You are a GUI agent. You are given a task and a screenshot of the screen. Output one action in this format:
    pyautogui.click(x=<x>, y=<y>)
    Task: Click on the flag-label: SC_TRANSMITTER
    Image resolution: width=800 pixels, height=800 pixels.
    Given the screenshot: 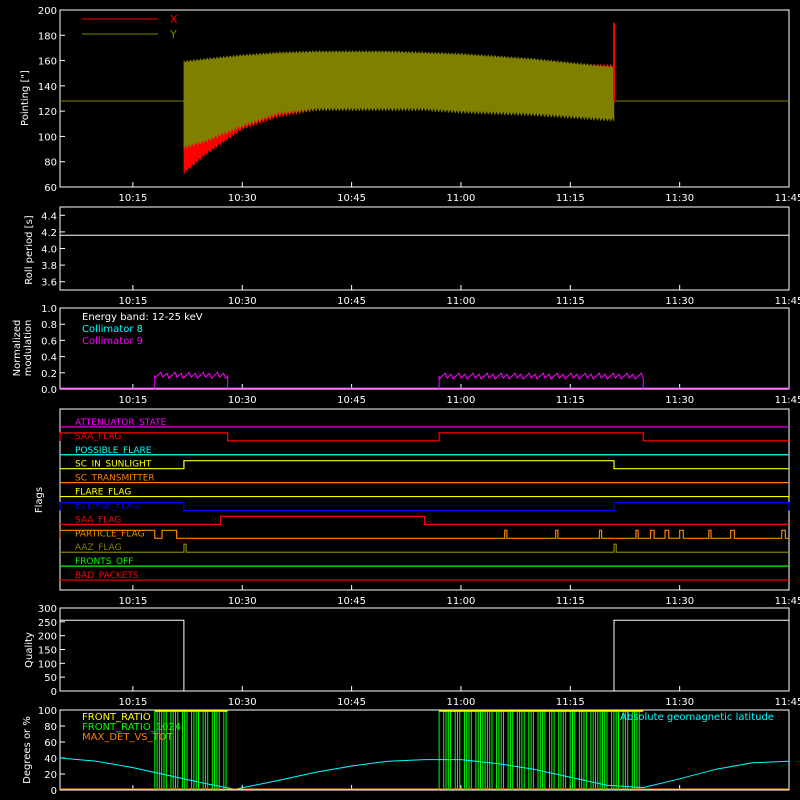 What is the action you would take?
    pyautogui.click(x=115, y=479)
    